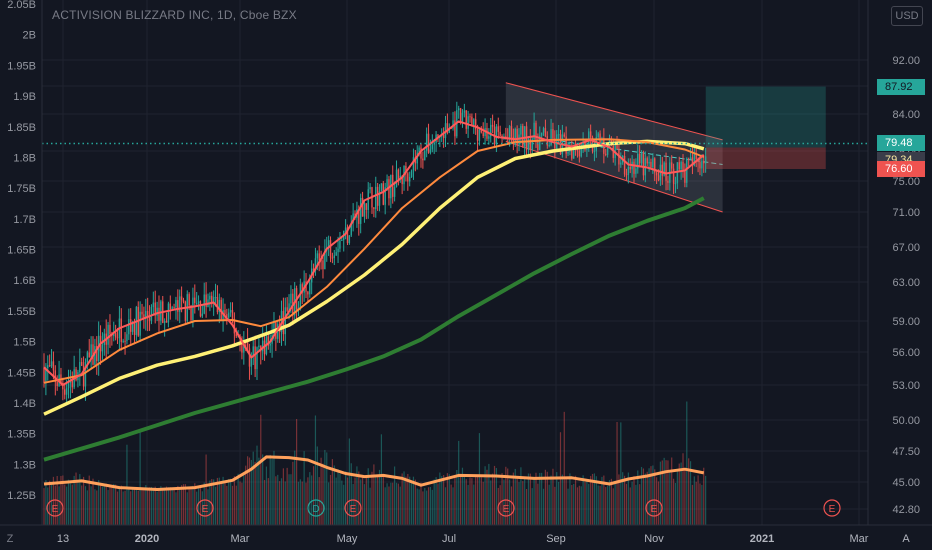 Image resolution: width=932 pixels, height=550 pixels. I want to click on long-position-tool, so click(765, 127).